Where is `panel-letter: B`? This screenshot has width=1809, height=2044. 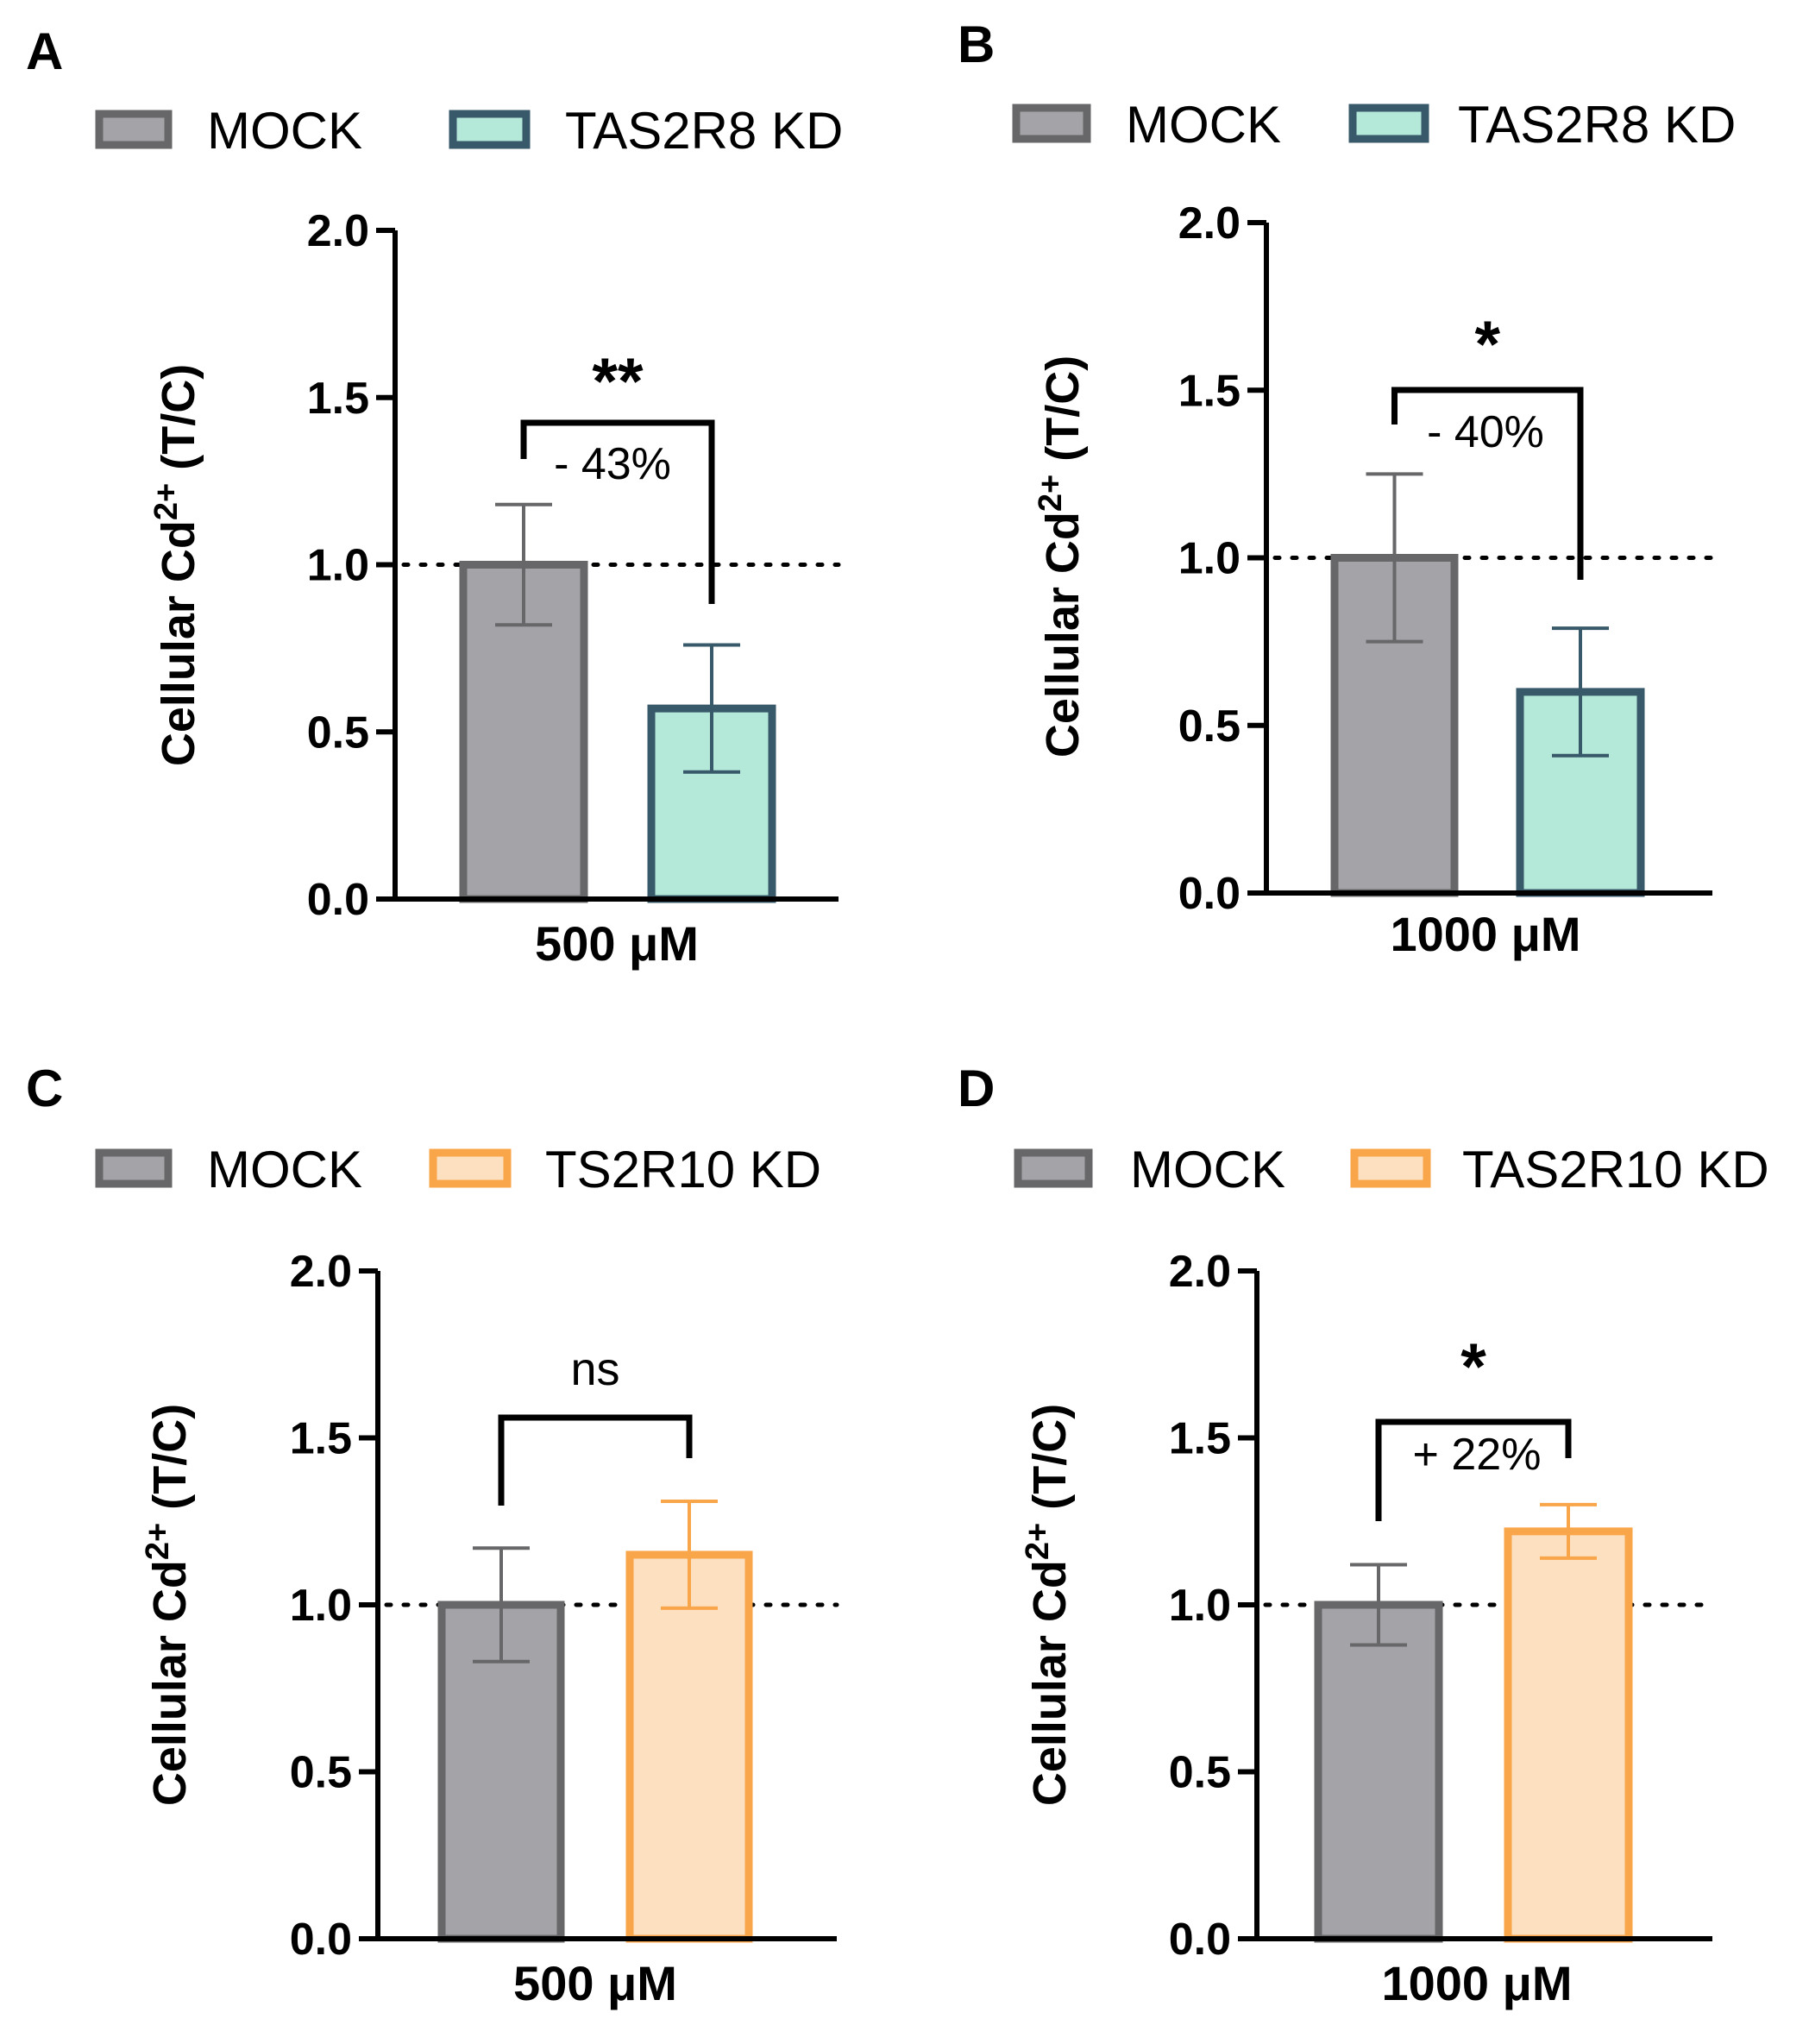
panel-letter: B is located at coordinates (976, 44).